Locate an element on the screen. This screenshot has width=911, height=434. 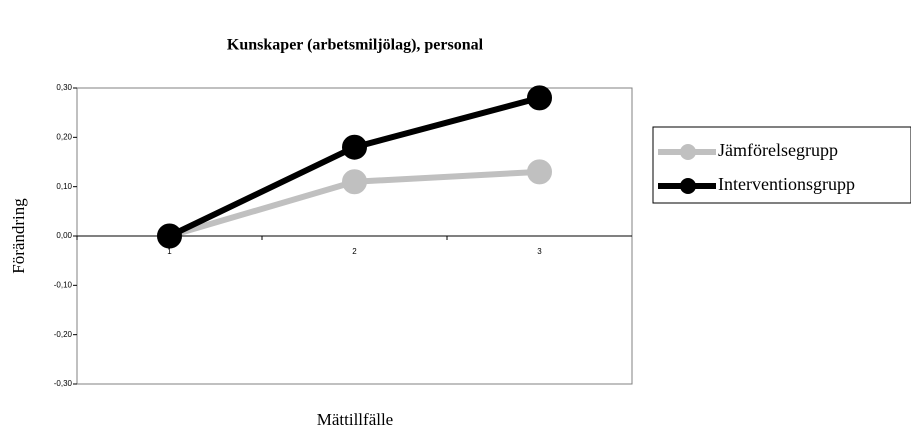
y-tick-label: -0,30 is located at coordinates (63, 383).